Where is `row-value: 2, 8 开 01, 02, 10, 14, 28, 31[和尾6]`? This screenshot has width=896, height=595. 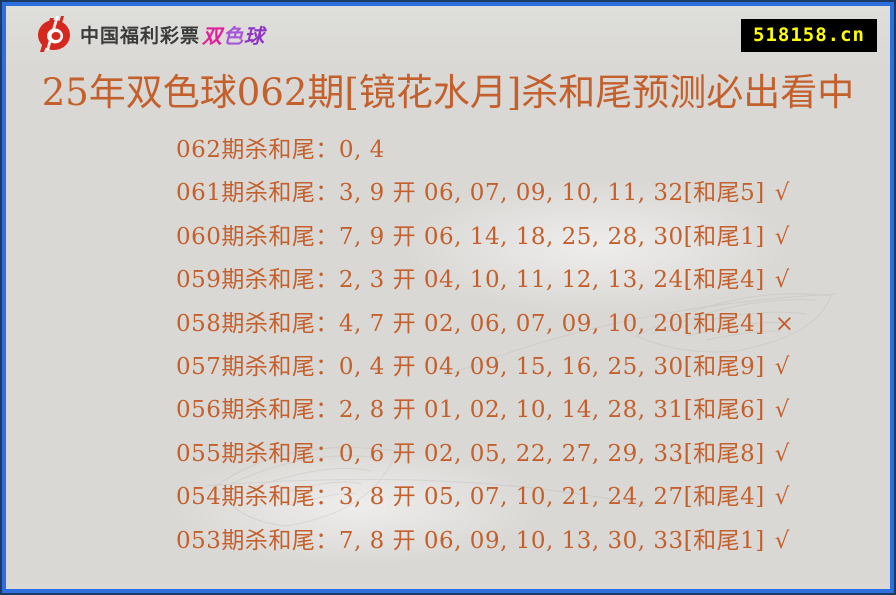 row-value: 2, 8 开 01, 02, 10, 14, 28, 31[和尾6] is located at coordinates (551, 410).